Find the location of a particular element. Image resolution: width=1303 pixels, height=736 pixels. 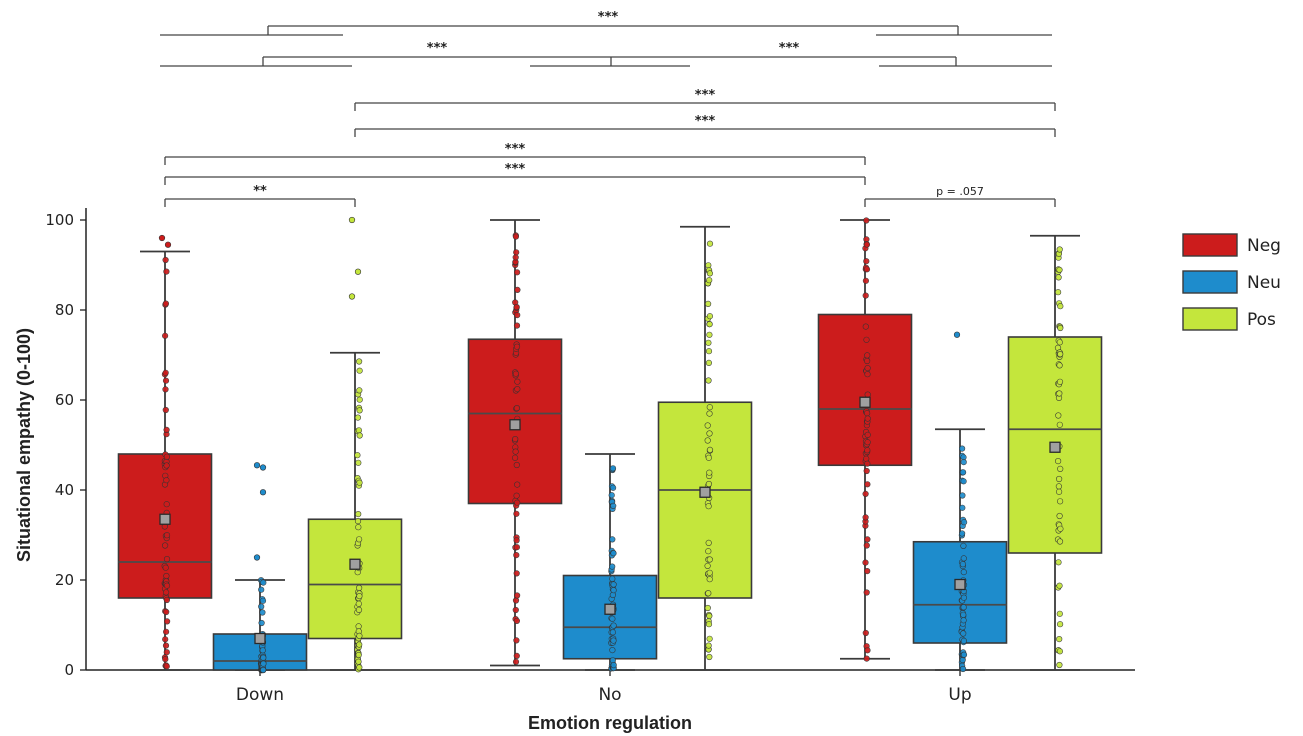

box-neu-no is located at coordinates (610, 562).